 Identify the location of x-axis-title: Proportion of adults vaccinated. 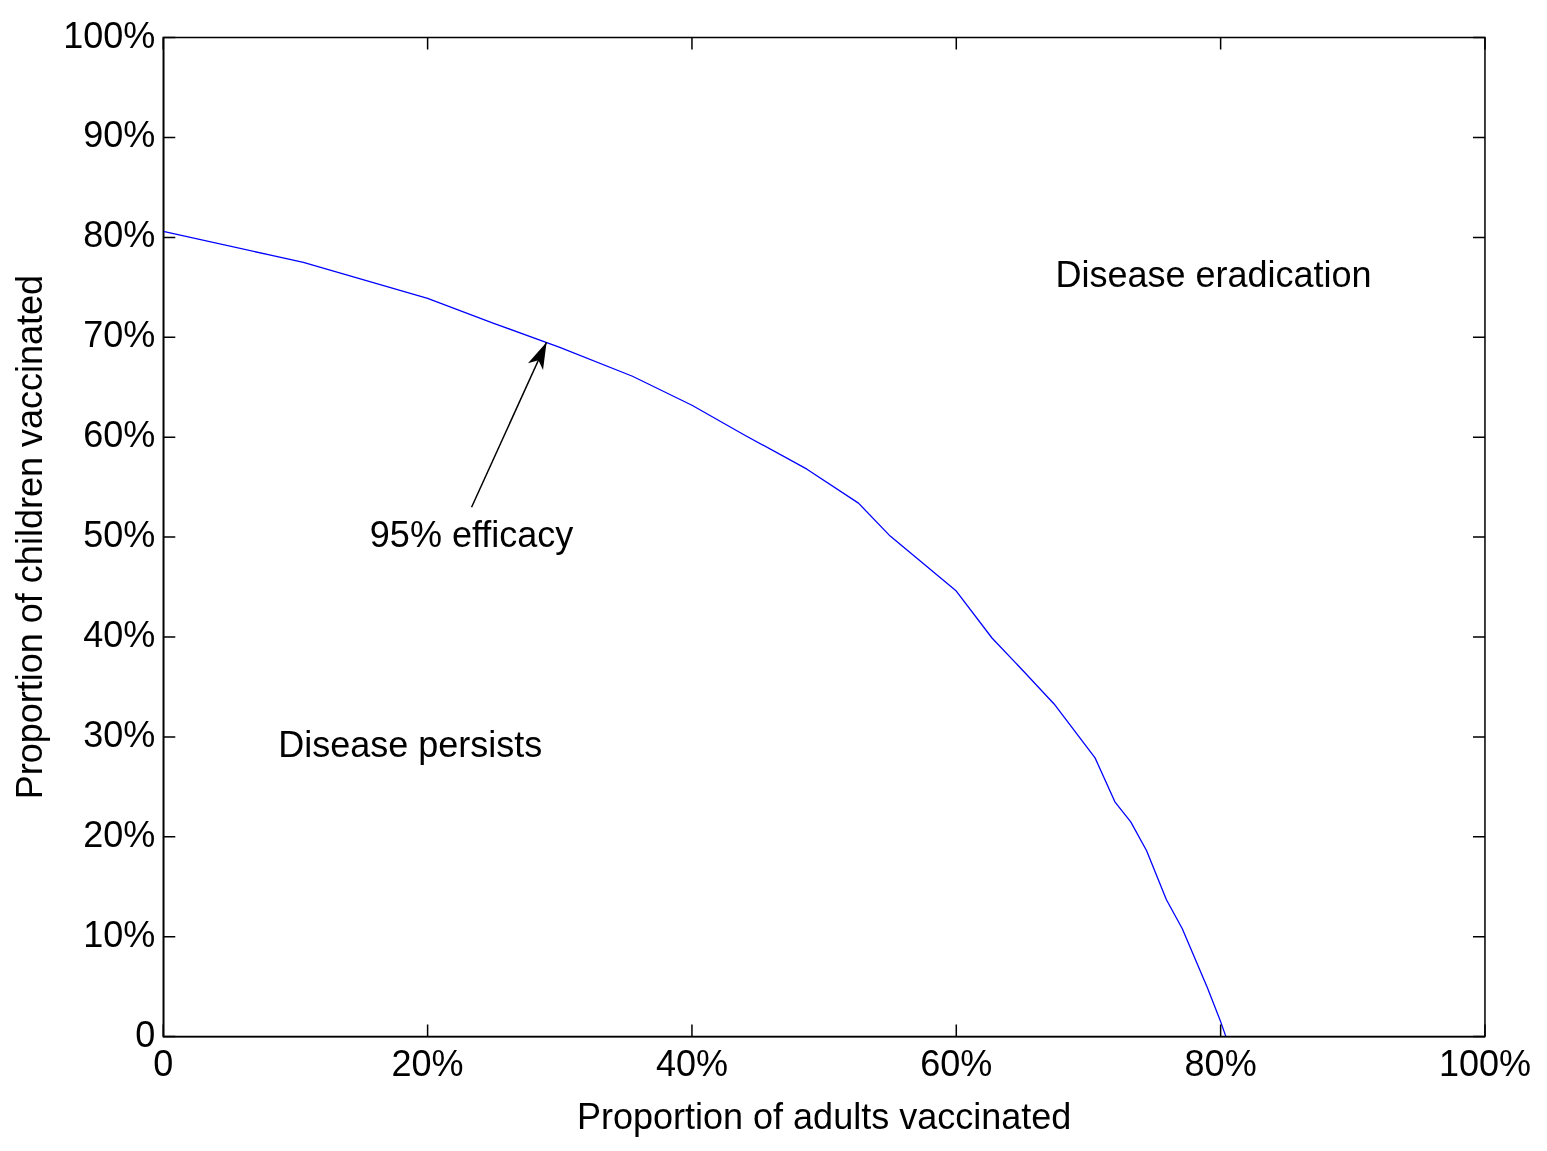
(824, 1117).